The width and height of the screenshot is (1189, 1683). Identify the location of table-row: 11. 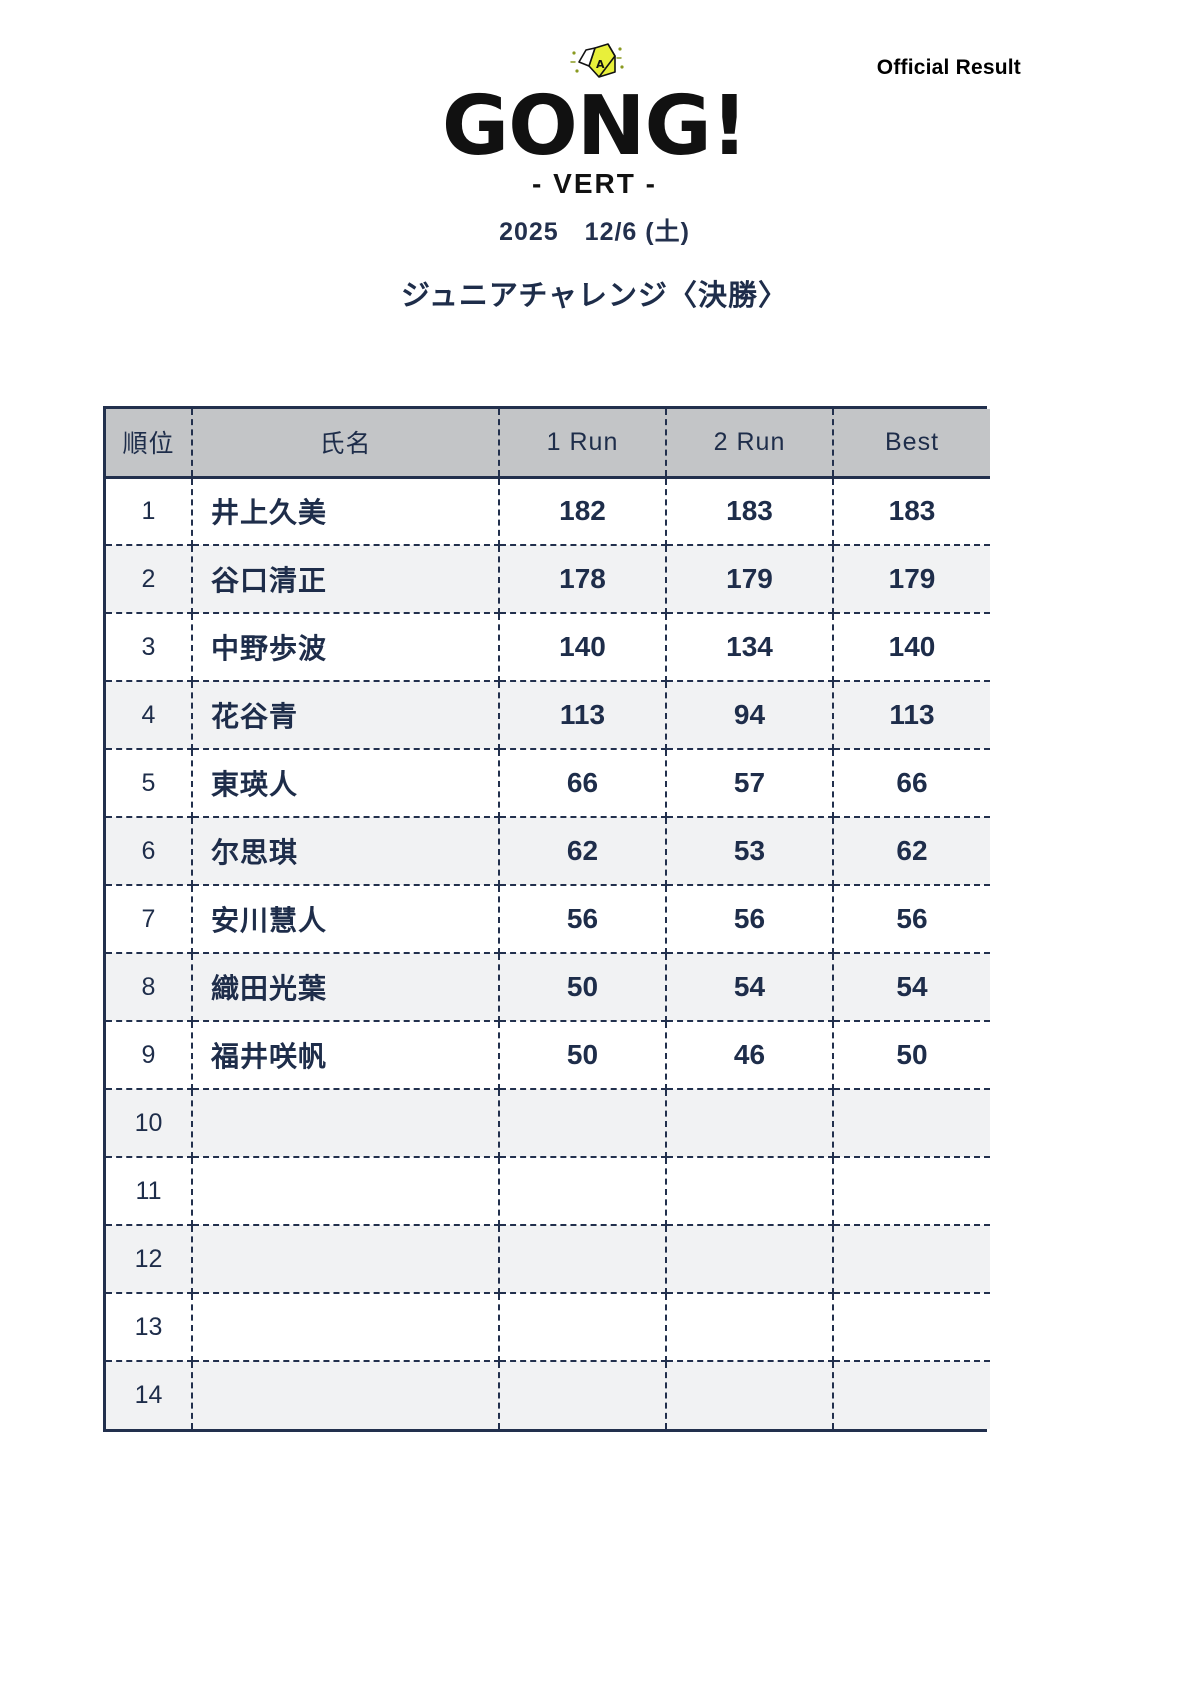
(548, 1191).